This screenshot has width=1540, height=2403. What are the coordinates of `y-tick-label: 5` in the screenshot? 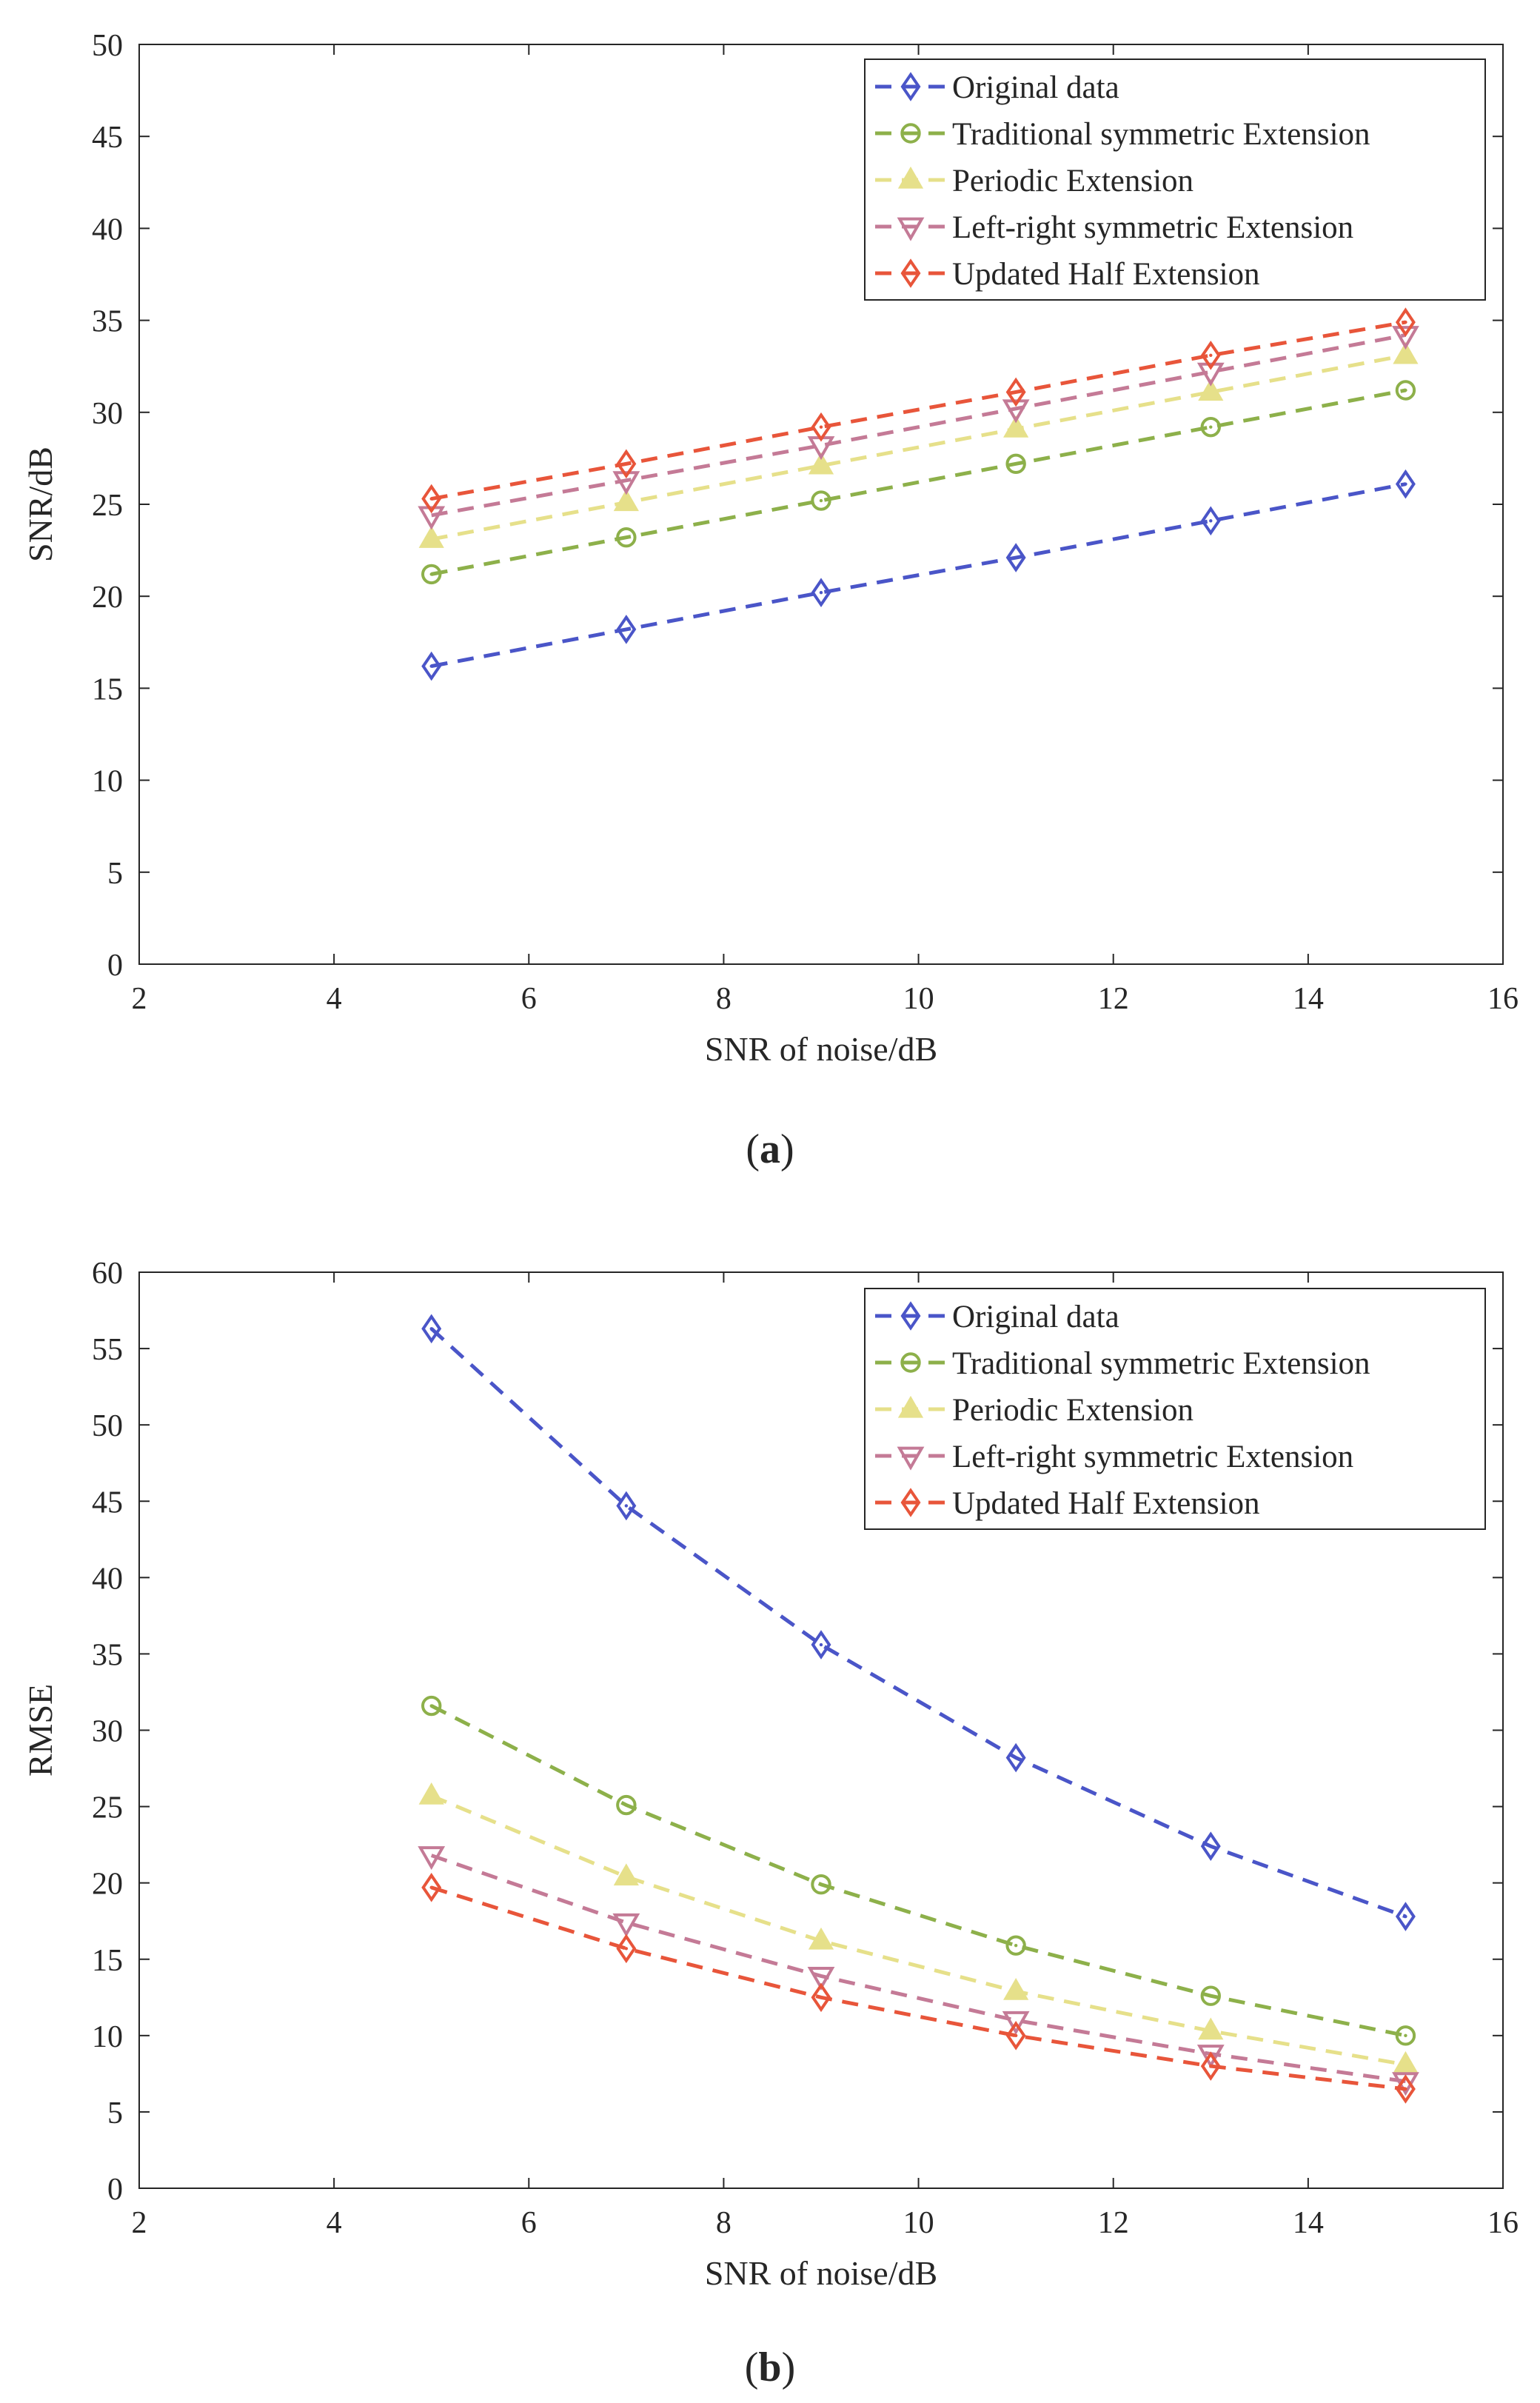 It's located at (115, 874).